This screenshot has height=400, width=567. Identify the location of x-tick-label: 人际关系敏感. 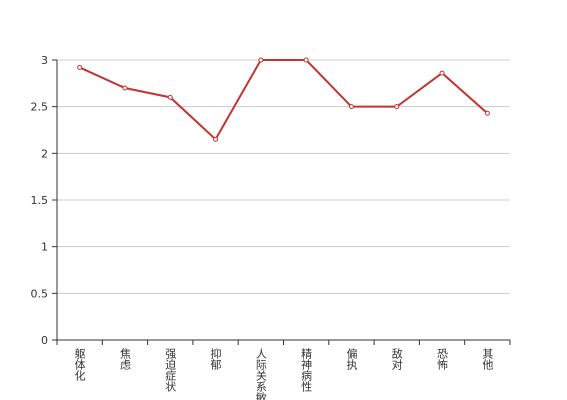
(260, 374).